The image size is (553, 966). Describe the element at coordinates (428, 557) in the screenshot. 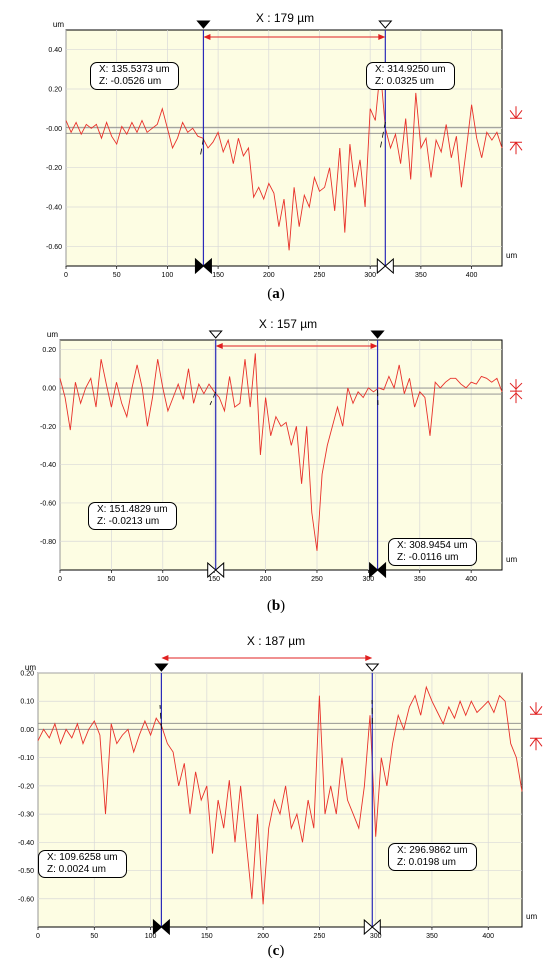

I see `cursor-z-text: Z: -0.0116 um` at that location.